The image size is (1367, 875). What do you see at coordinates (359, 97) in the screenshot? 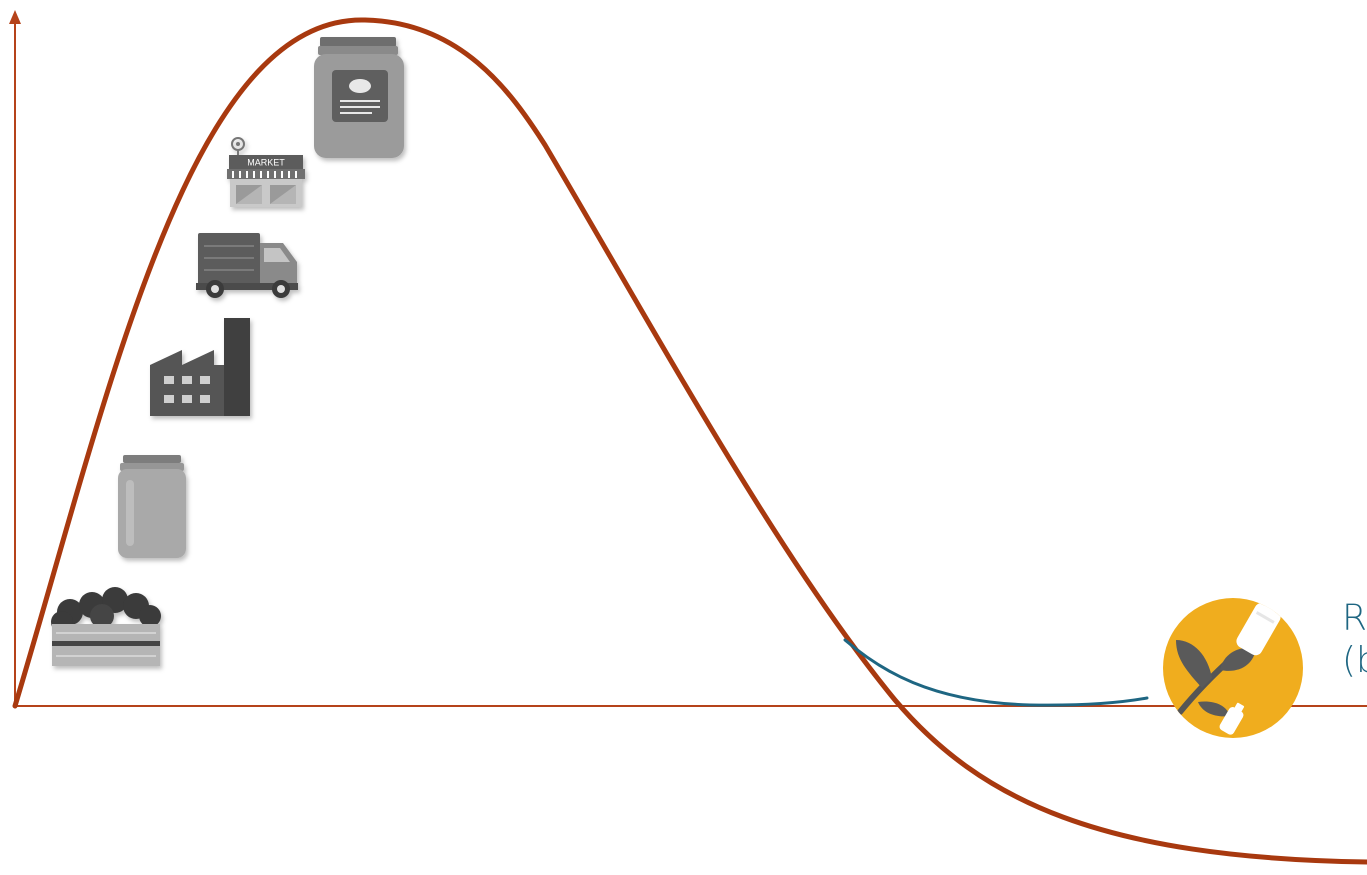
I see `labeled-jar-icon` at bounding box center [359, 97].